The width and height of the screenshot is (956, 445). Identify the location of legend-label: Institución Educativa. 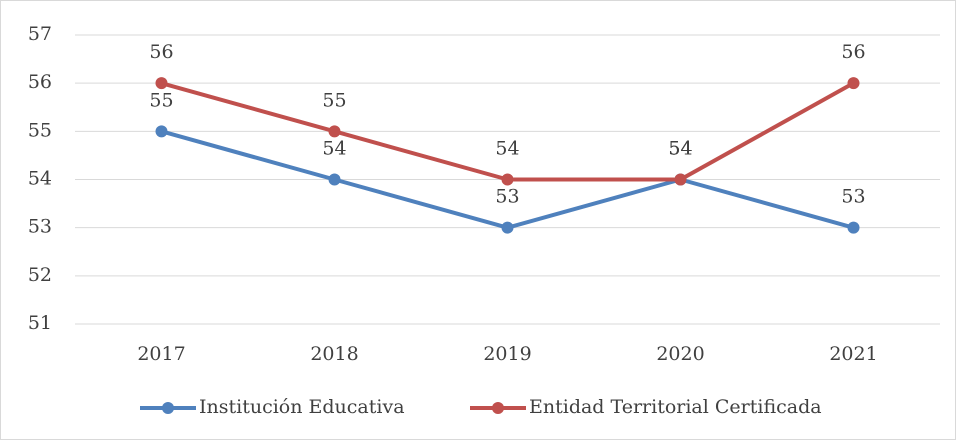
(302, 407).